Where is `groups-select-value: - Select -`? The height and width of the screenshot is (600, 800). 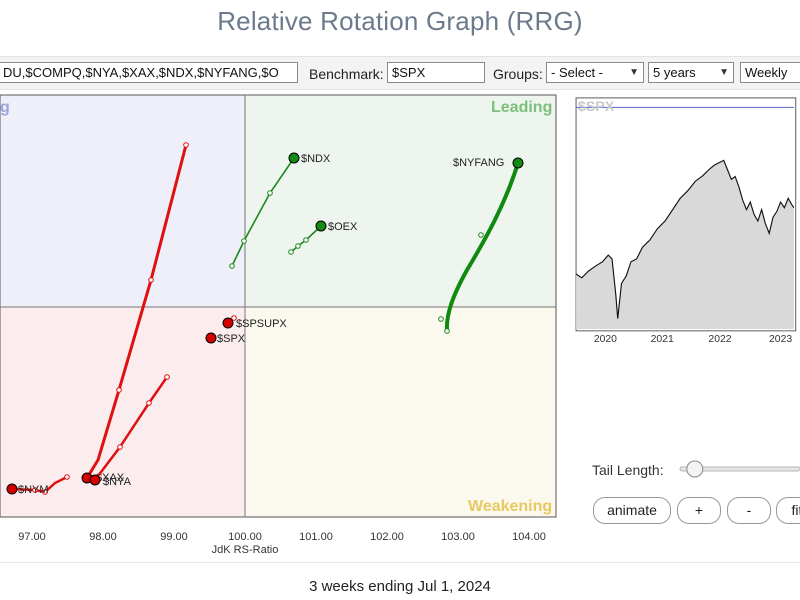
groups-select-value: - Select - is located at coordinates (577, 72).